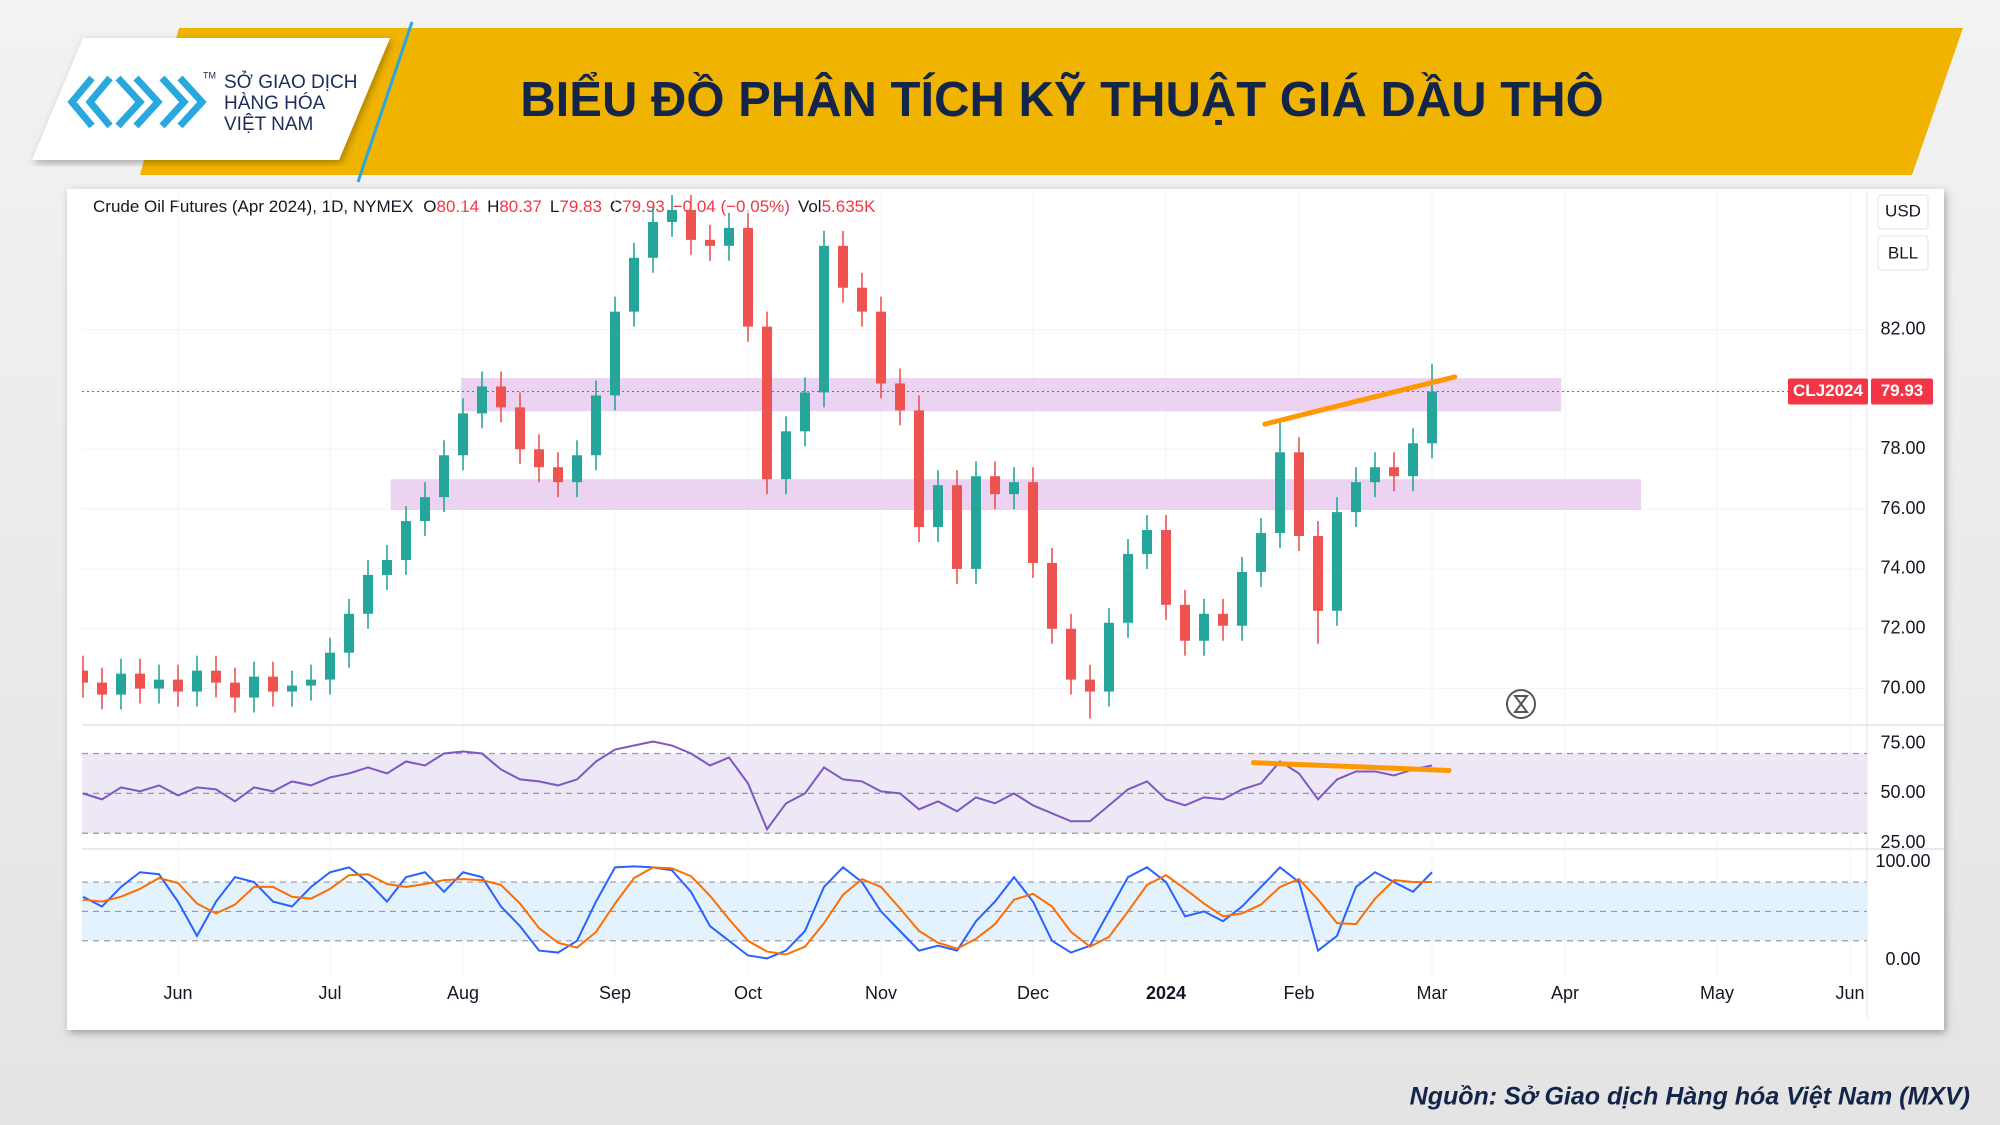  What do you see at coordinates (1902, 687) in the screenshot?
I see `y-tick-label: 70.00` at bounding box center [1902, 687].